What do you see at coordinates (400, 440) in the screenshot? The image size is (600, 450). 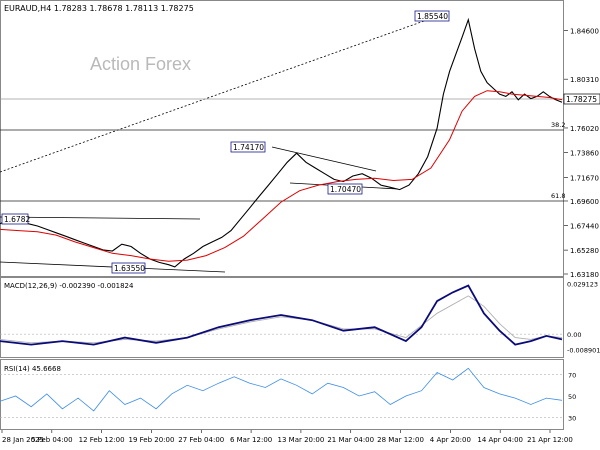 I see `x-tick-label: 28 Mar 12:00` at bounding box center [400, 440].